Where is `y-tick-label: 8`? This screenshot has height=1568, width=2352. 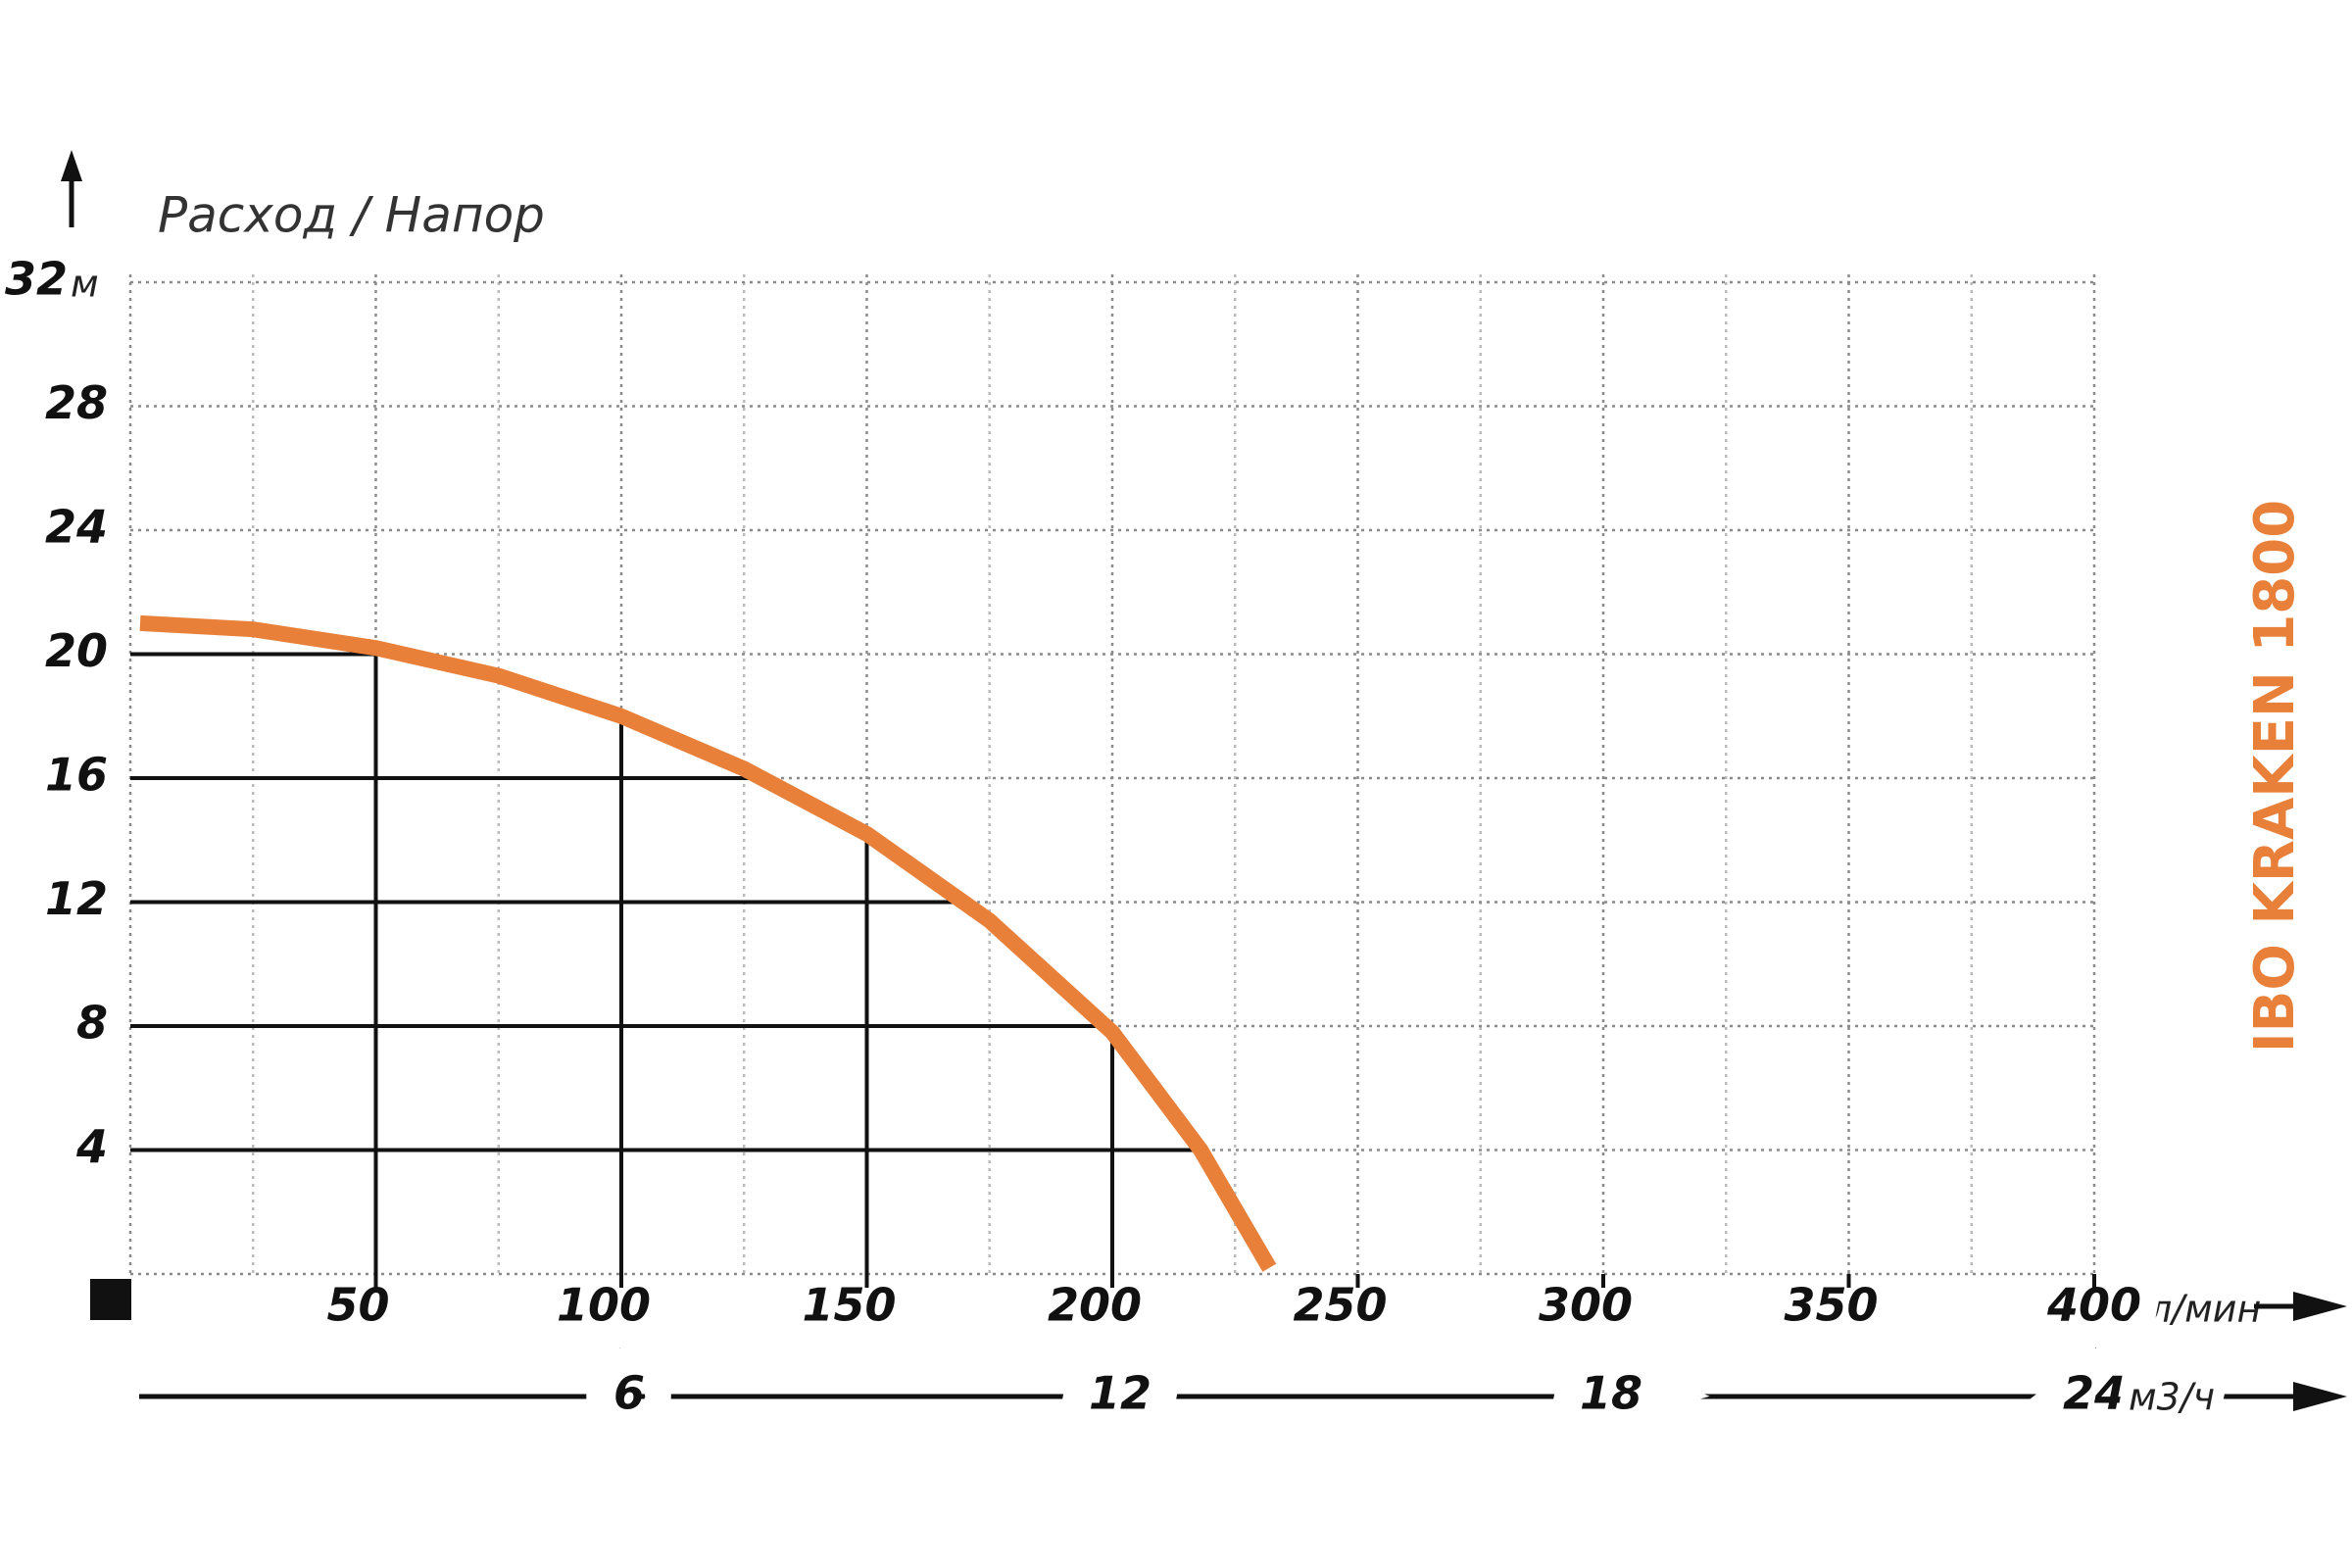 y-tick-label: 8 is located at coordinates (92, 1023).